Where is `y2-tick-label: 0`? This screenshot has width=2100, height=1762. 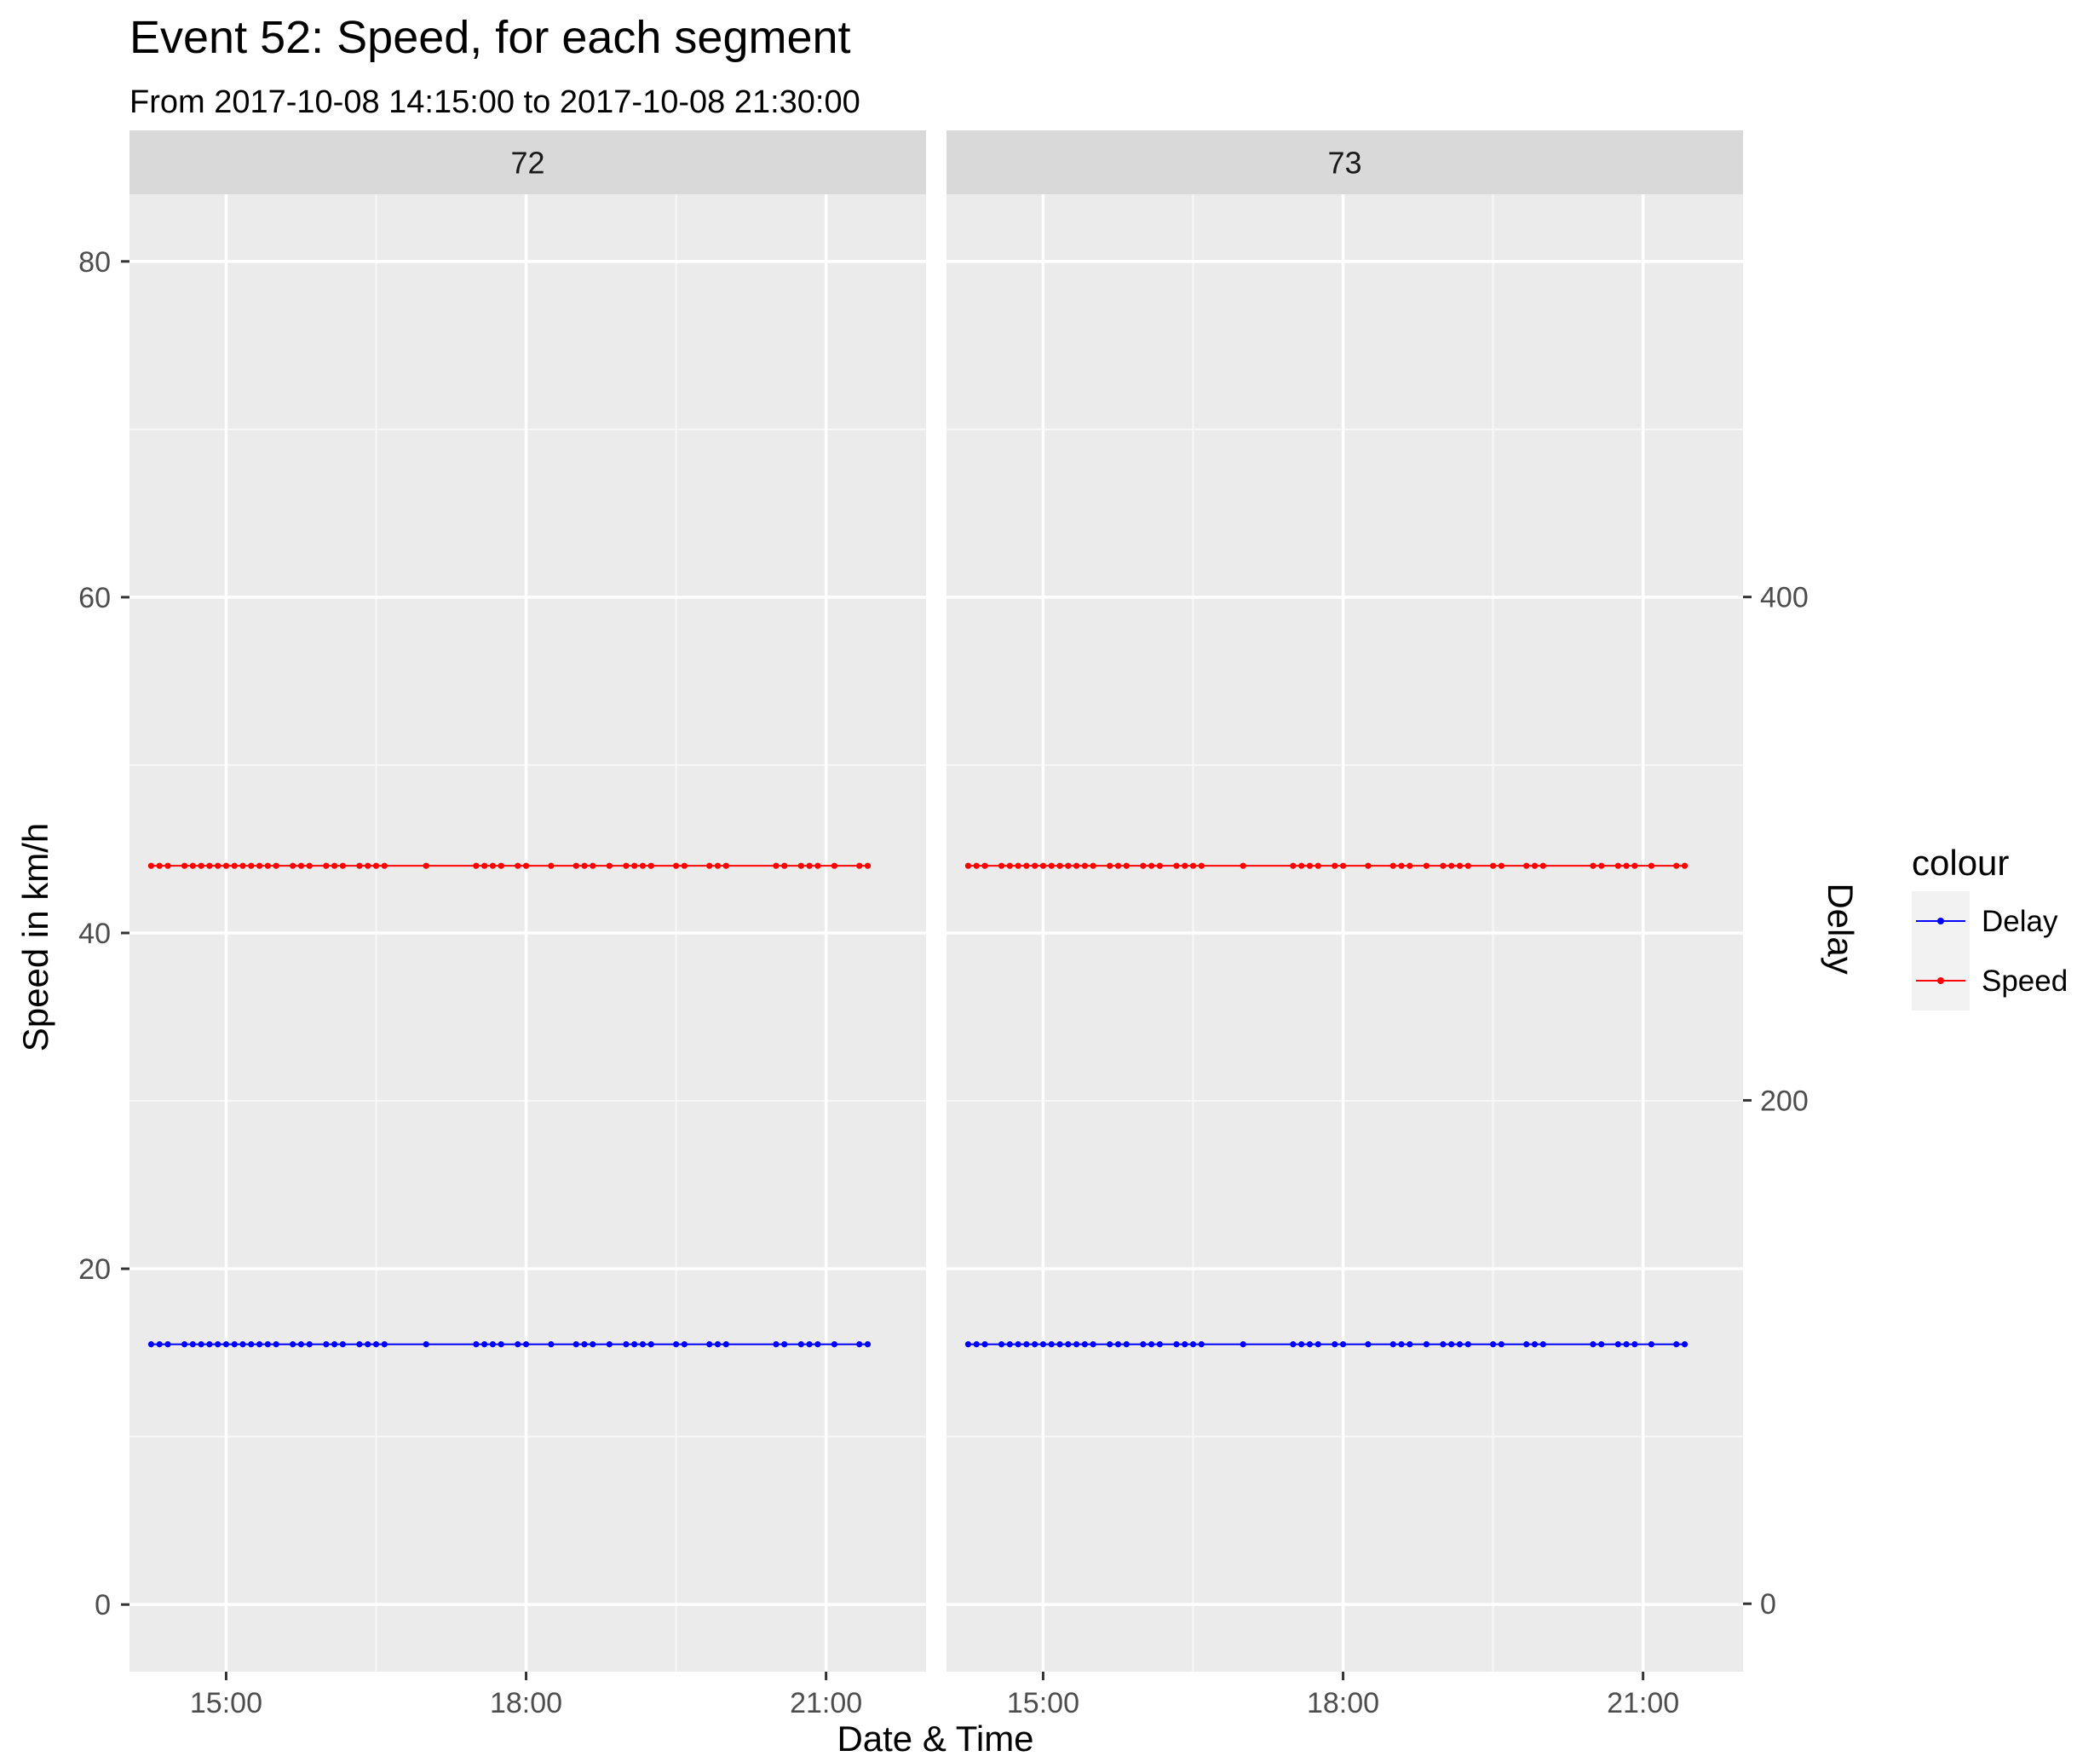
y2-tick-label: 0 is located at coordinates (1768, 1604).